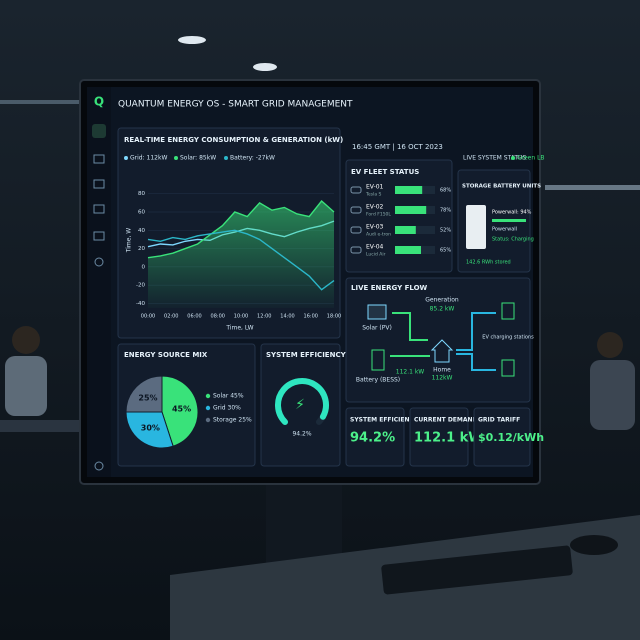 This screenshot has width=640, height=640. I want to click on x-tick-label: 00:00, so click(148, 317).